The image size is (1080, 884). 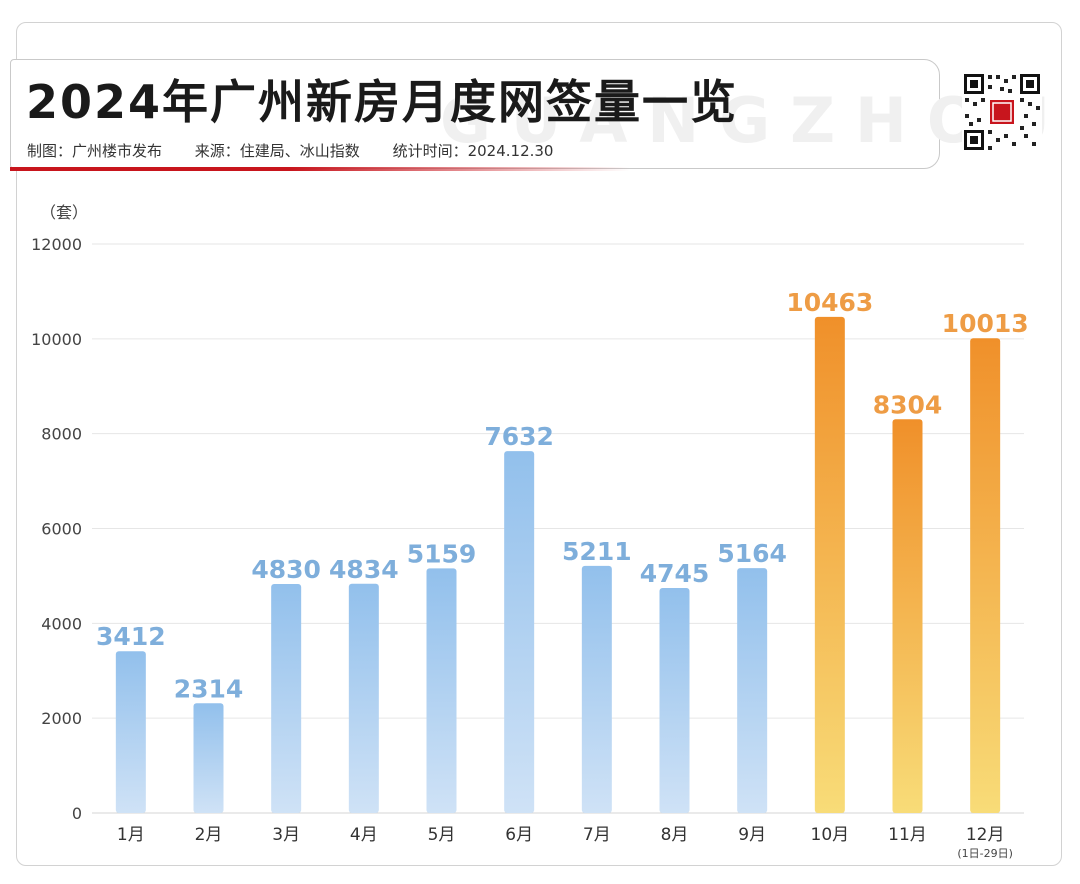 What do you see at coordinates (597, 551) in the screenshot?
I see `data-label: 5211` at bounding box center [597, 551].